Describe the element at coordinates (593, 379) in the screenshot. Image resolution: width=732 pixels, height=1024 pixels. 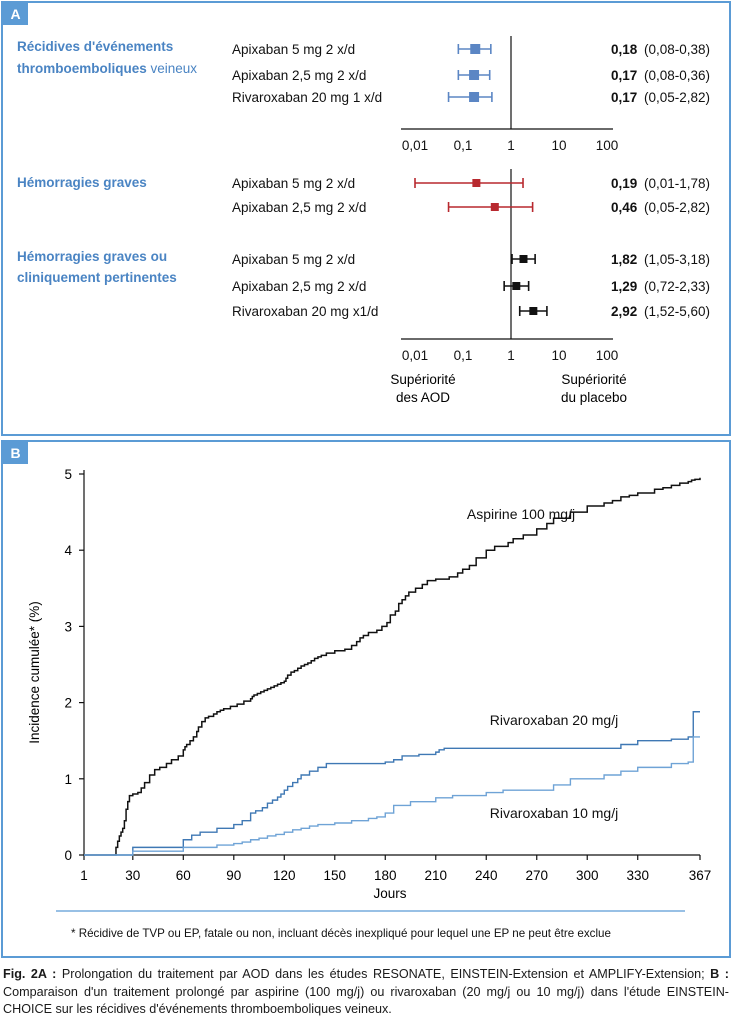
I see `right-superiority-label: Supériorité` at that location.